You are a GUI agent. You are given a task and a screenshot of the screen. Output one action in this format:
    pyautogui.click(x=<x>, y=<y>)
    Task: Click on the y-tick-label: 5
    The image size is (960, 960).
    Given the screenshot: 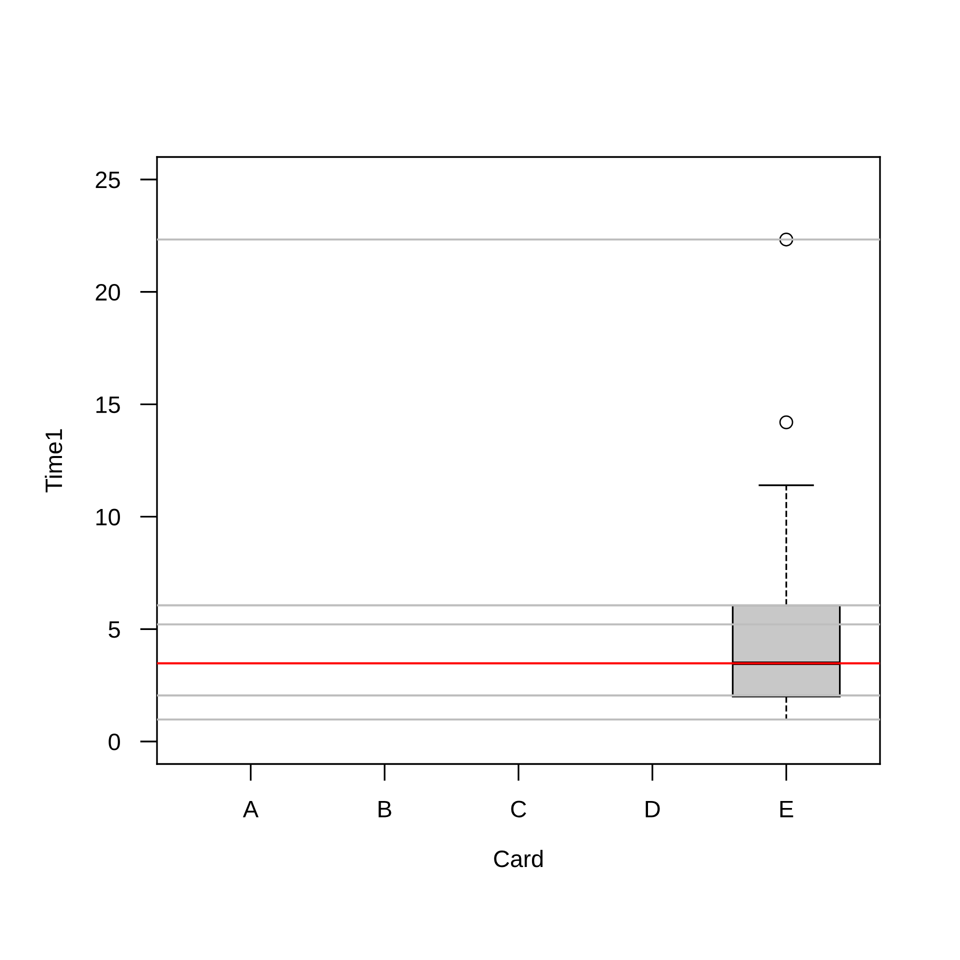 What is the action you would take?
    pyautogui.click(x=114, y=629)
    